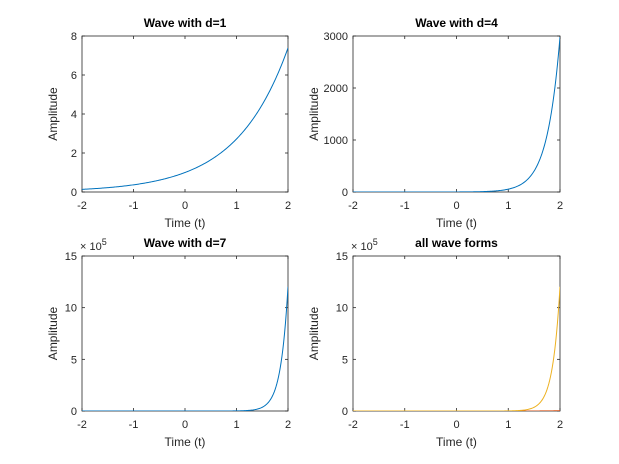  I want to click on chart-title: Wave with d=7, so click(185, 243).